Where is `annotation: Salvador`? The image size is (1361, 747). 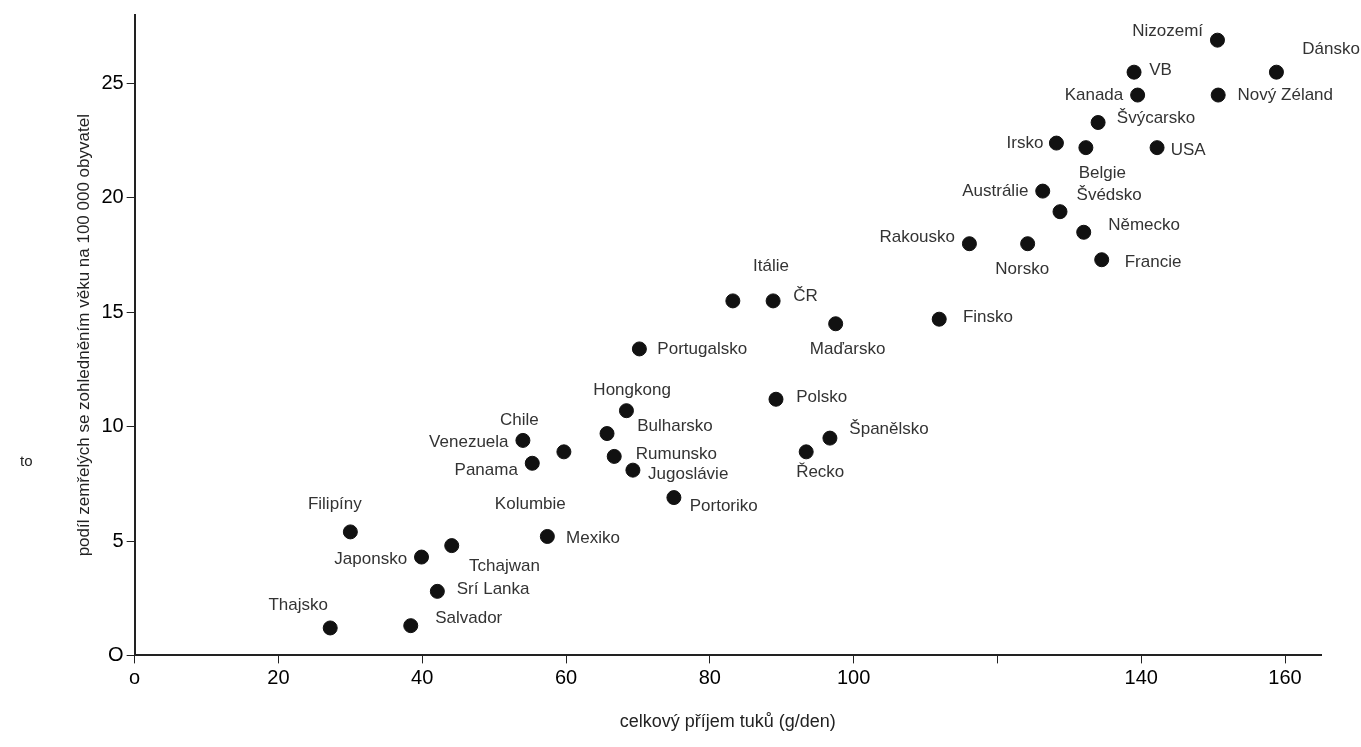
annotation: Salvador is located at coordinates (469, 618).